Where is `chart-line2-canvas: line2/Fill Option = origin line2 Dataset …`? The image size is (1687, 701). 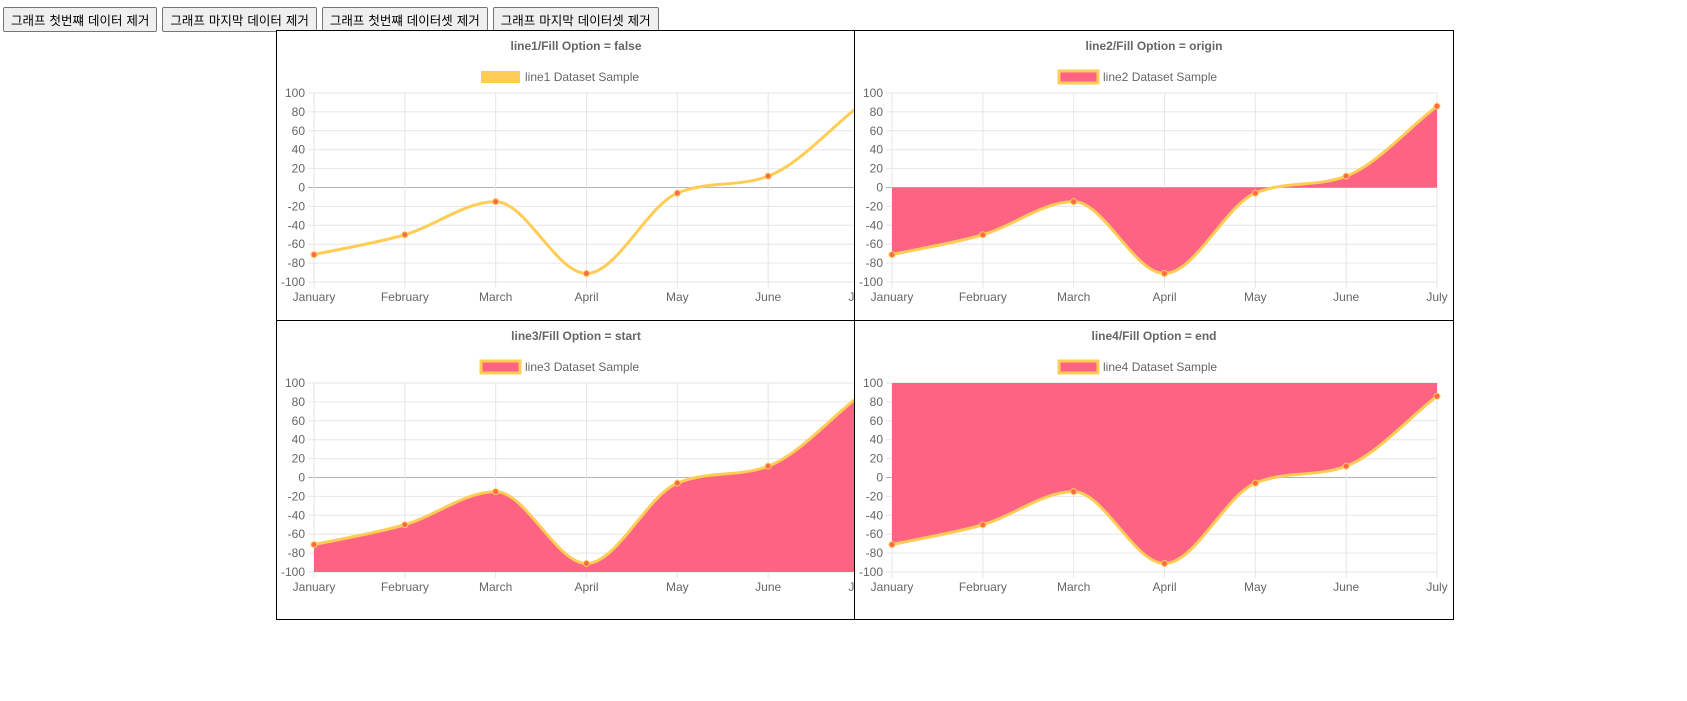
chart-line2-canvas: line2/Fill Option = origin line2 Dataset … is located at coordinates (1153, 171).